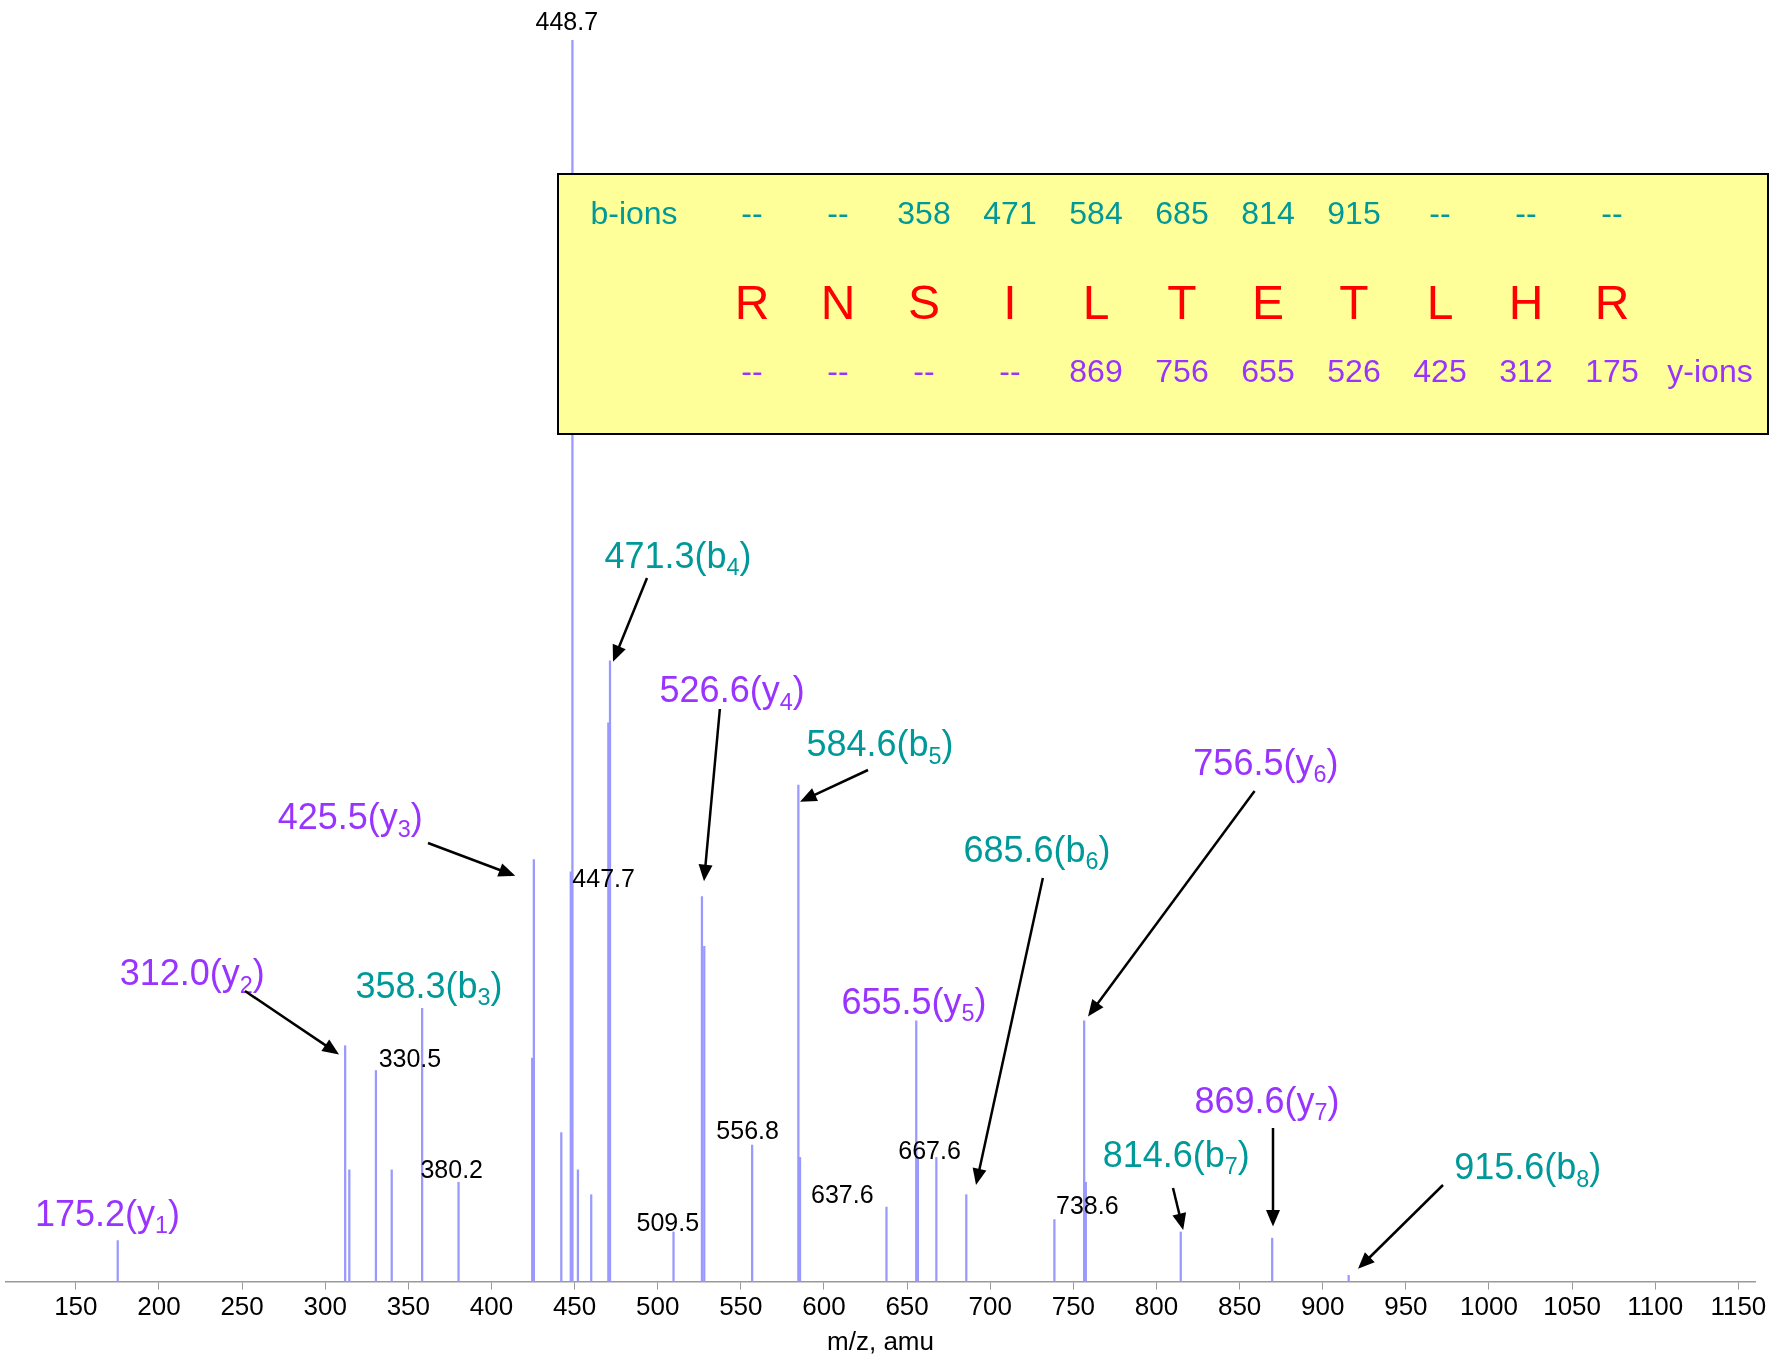 The width and height of the screenshot is (1777, 1362). What do you see at coordinates (491, 1306) in the screenshot?
I see `x-tick-label: 400` at bounding box center [491, 1306].